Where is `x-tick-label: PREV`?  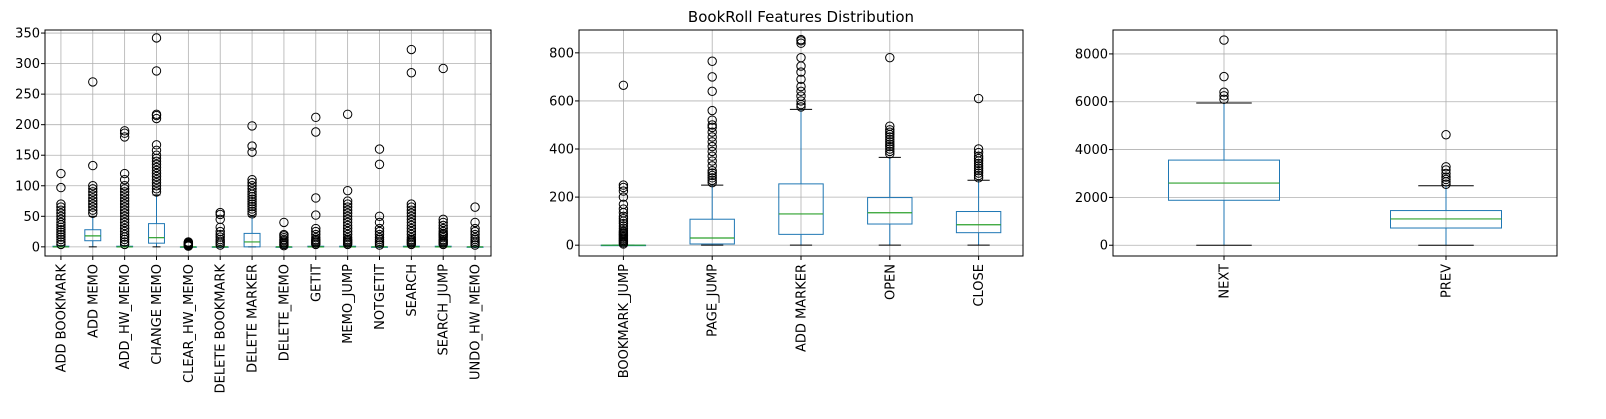
x-tick-label: PREV is located at coordinates (1447, 281).